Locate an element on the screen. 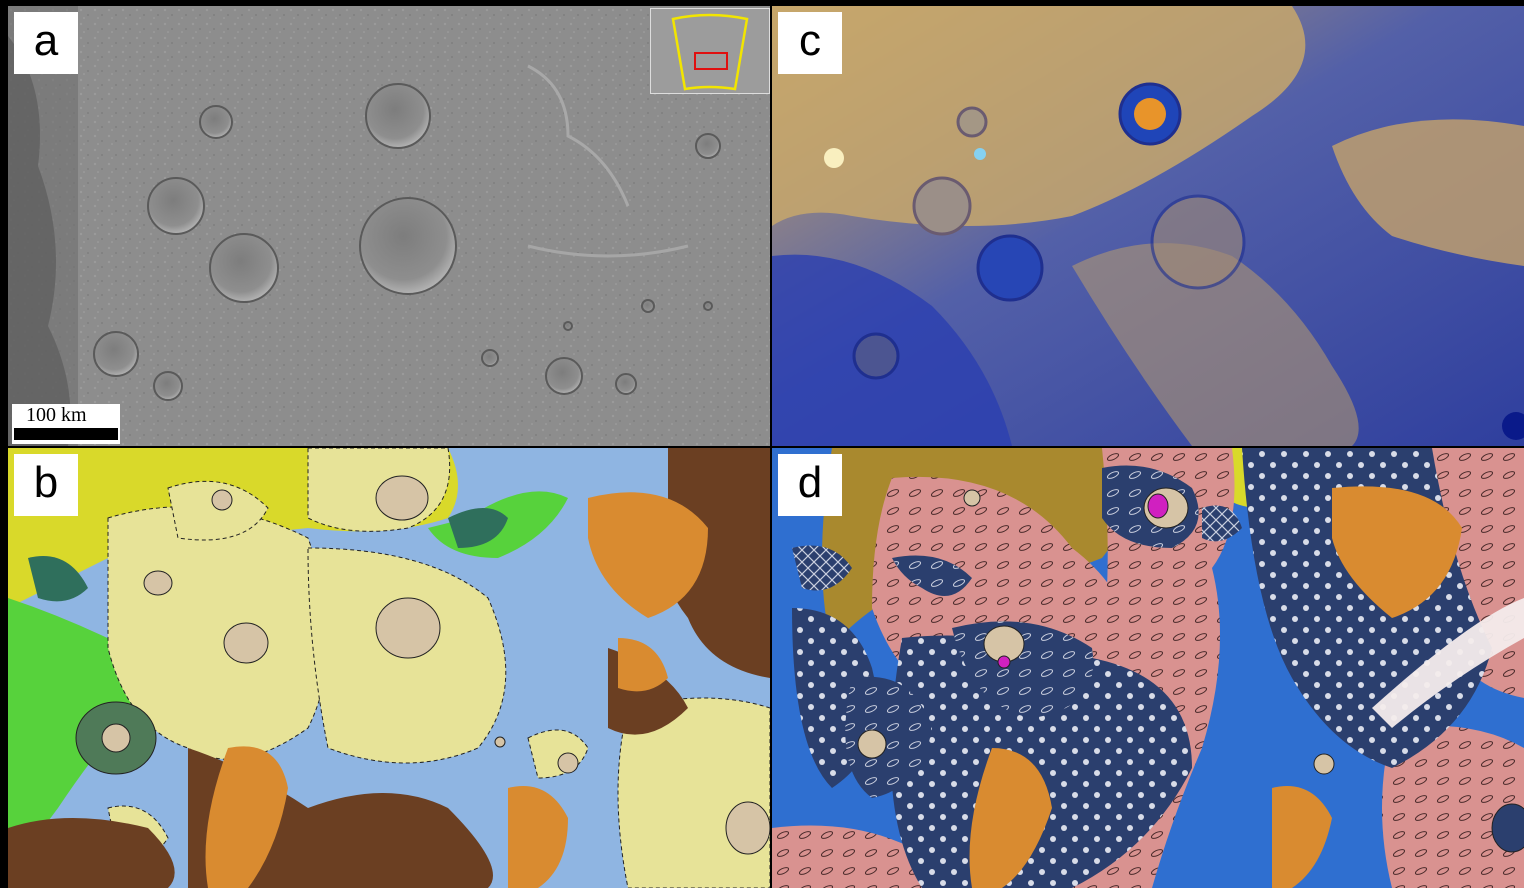 Image resolution: width=1524 pixels, height=888 pixels. panel-label-b: b is located at coordinates (46, 485).